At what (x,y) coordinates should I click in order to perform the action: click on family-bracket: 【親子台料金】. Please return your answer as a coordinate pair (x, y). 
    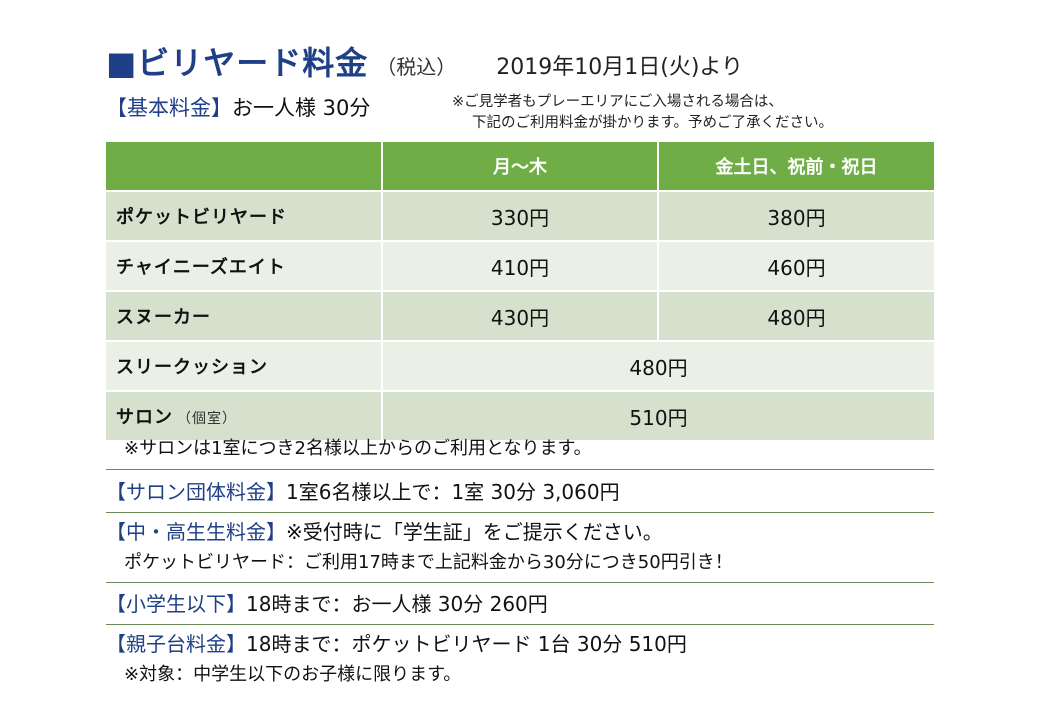
    Looking at the image, I should click on (176, 644).